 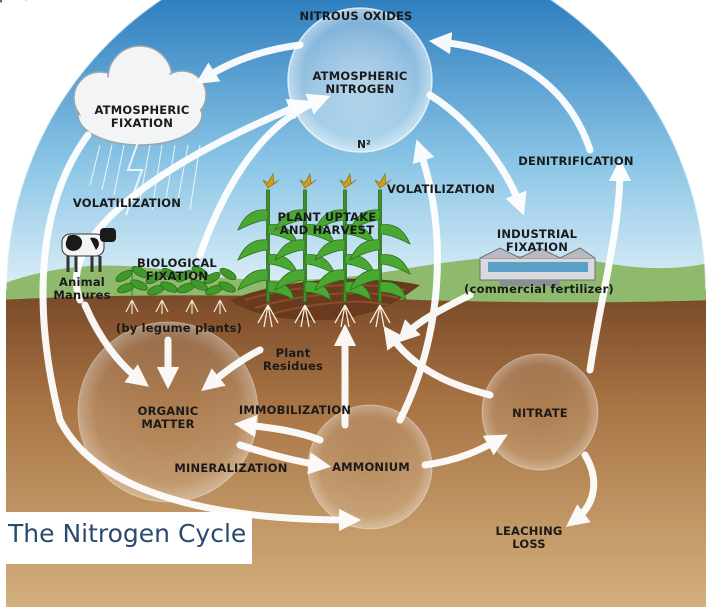 What do you see at coordinates (191, 201) in the screenshot?
I see `arrow-volatilization-left` at bounding box center [191, 201].